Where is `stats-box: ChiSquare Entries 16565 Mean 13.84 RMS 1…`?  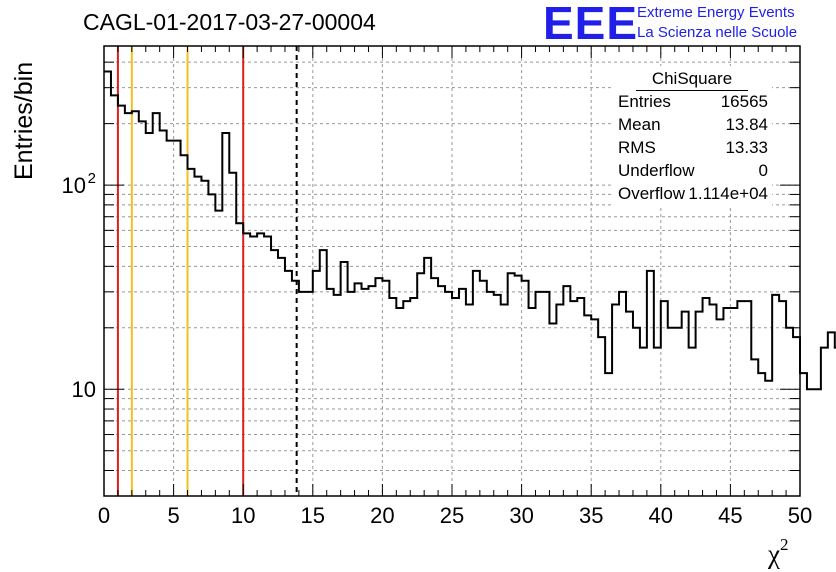 stats-box: ChiSquare Entries 16565 Mean 13.84 RMS 1… is located at coordinates (692, 137).